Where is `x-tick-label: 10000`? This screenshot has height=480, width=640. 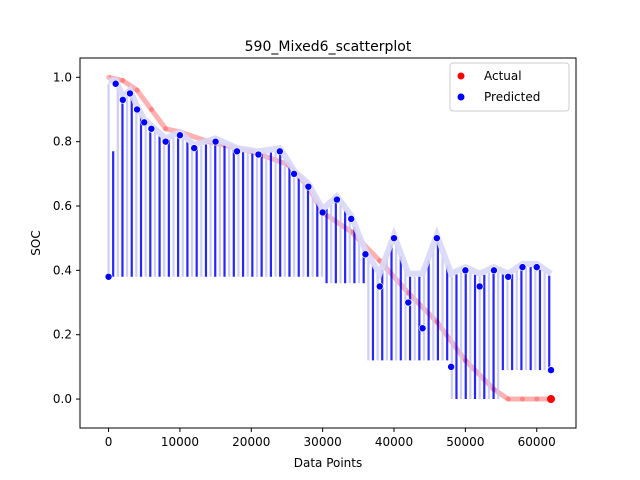 x-tick-label: 10000 is located at coordinates (180, 442).